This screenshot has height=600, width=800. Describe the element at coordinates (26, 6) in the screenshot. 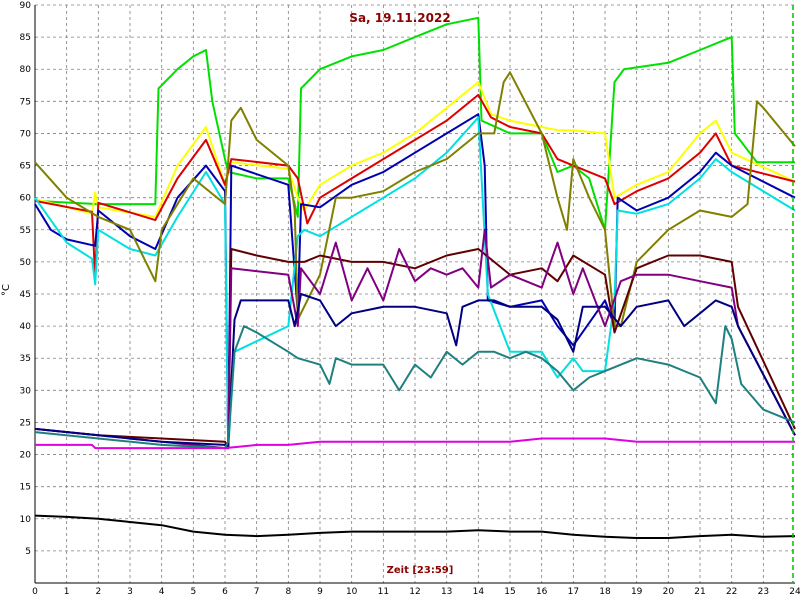

I see `y-tick-label: 90` at that location.